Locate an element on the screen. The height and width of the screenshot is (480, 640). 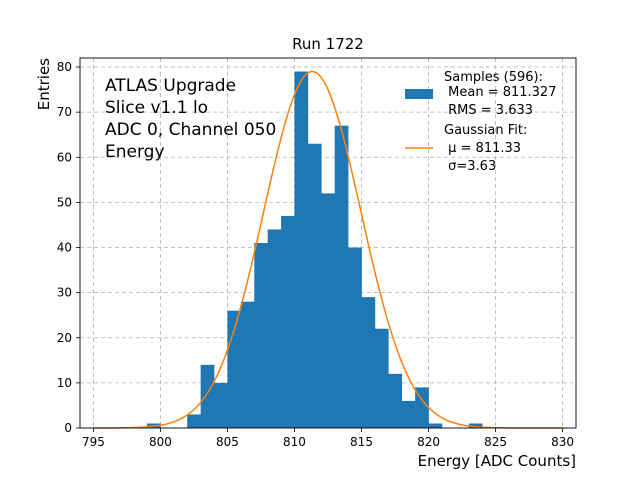
x-axis-ticks: 795 800 805 810 815 820 825 830 is located at coordinates (328, 438).